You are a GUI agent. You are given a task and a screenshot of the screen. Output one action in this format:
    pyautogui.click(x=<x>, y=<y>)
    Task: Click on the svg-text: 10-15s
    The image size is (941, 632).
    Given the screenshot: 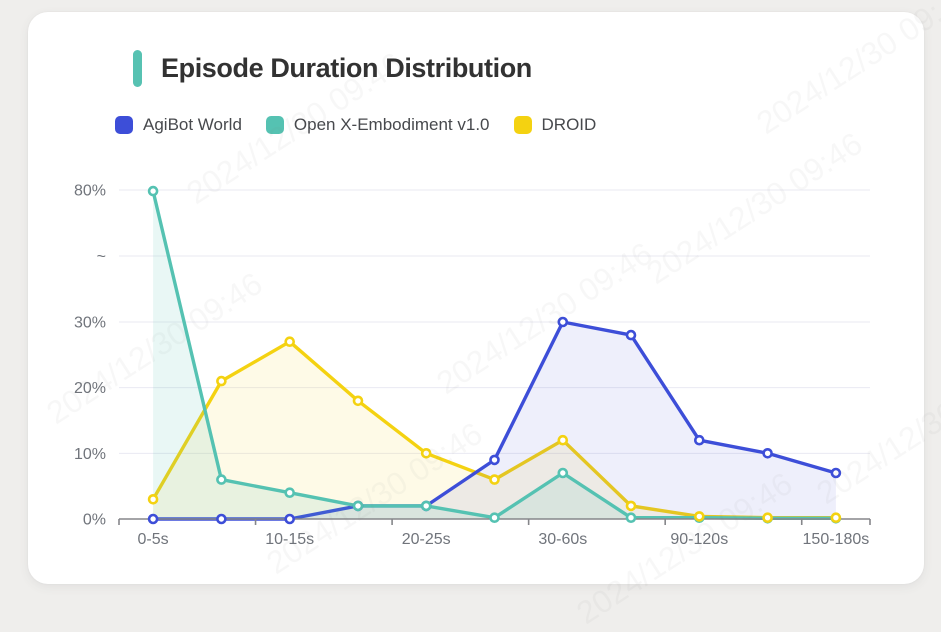 What is the action you would take?
    pyautogui.click(x=289, y=539)
    